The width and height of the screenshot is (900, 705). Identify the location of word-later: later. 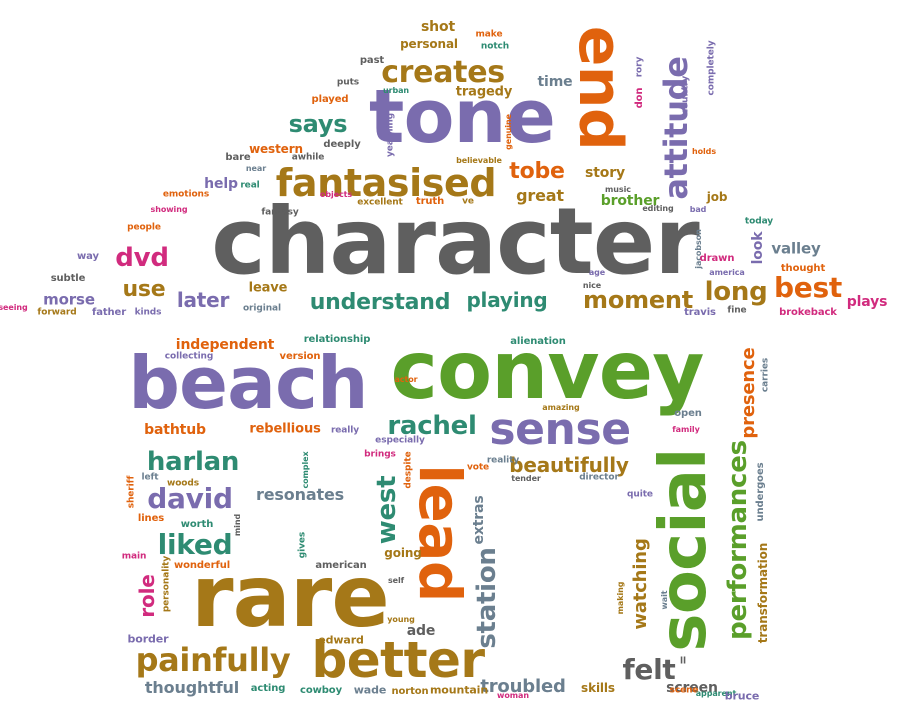
(203, 300).